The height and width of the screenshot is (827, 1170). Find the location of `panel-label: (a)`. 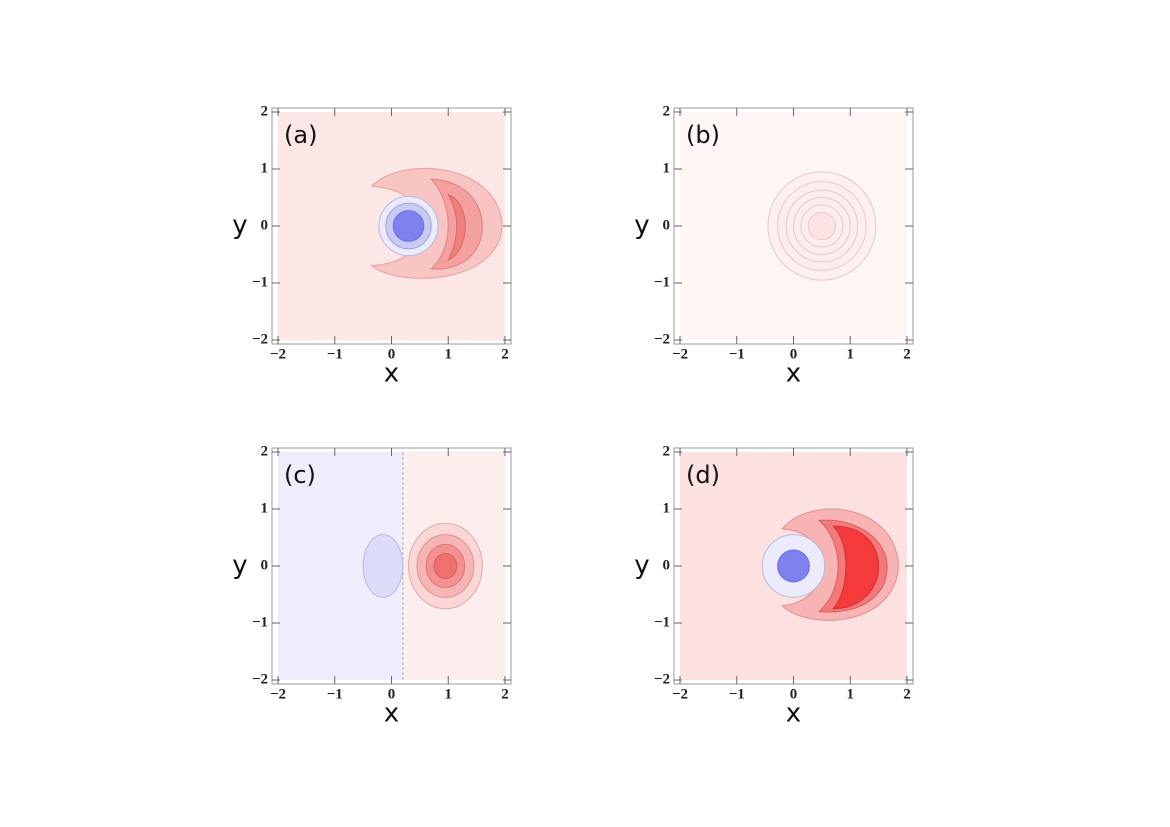

panel-label: (a) is located at coordinates (300, 135).